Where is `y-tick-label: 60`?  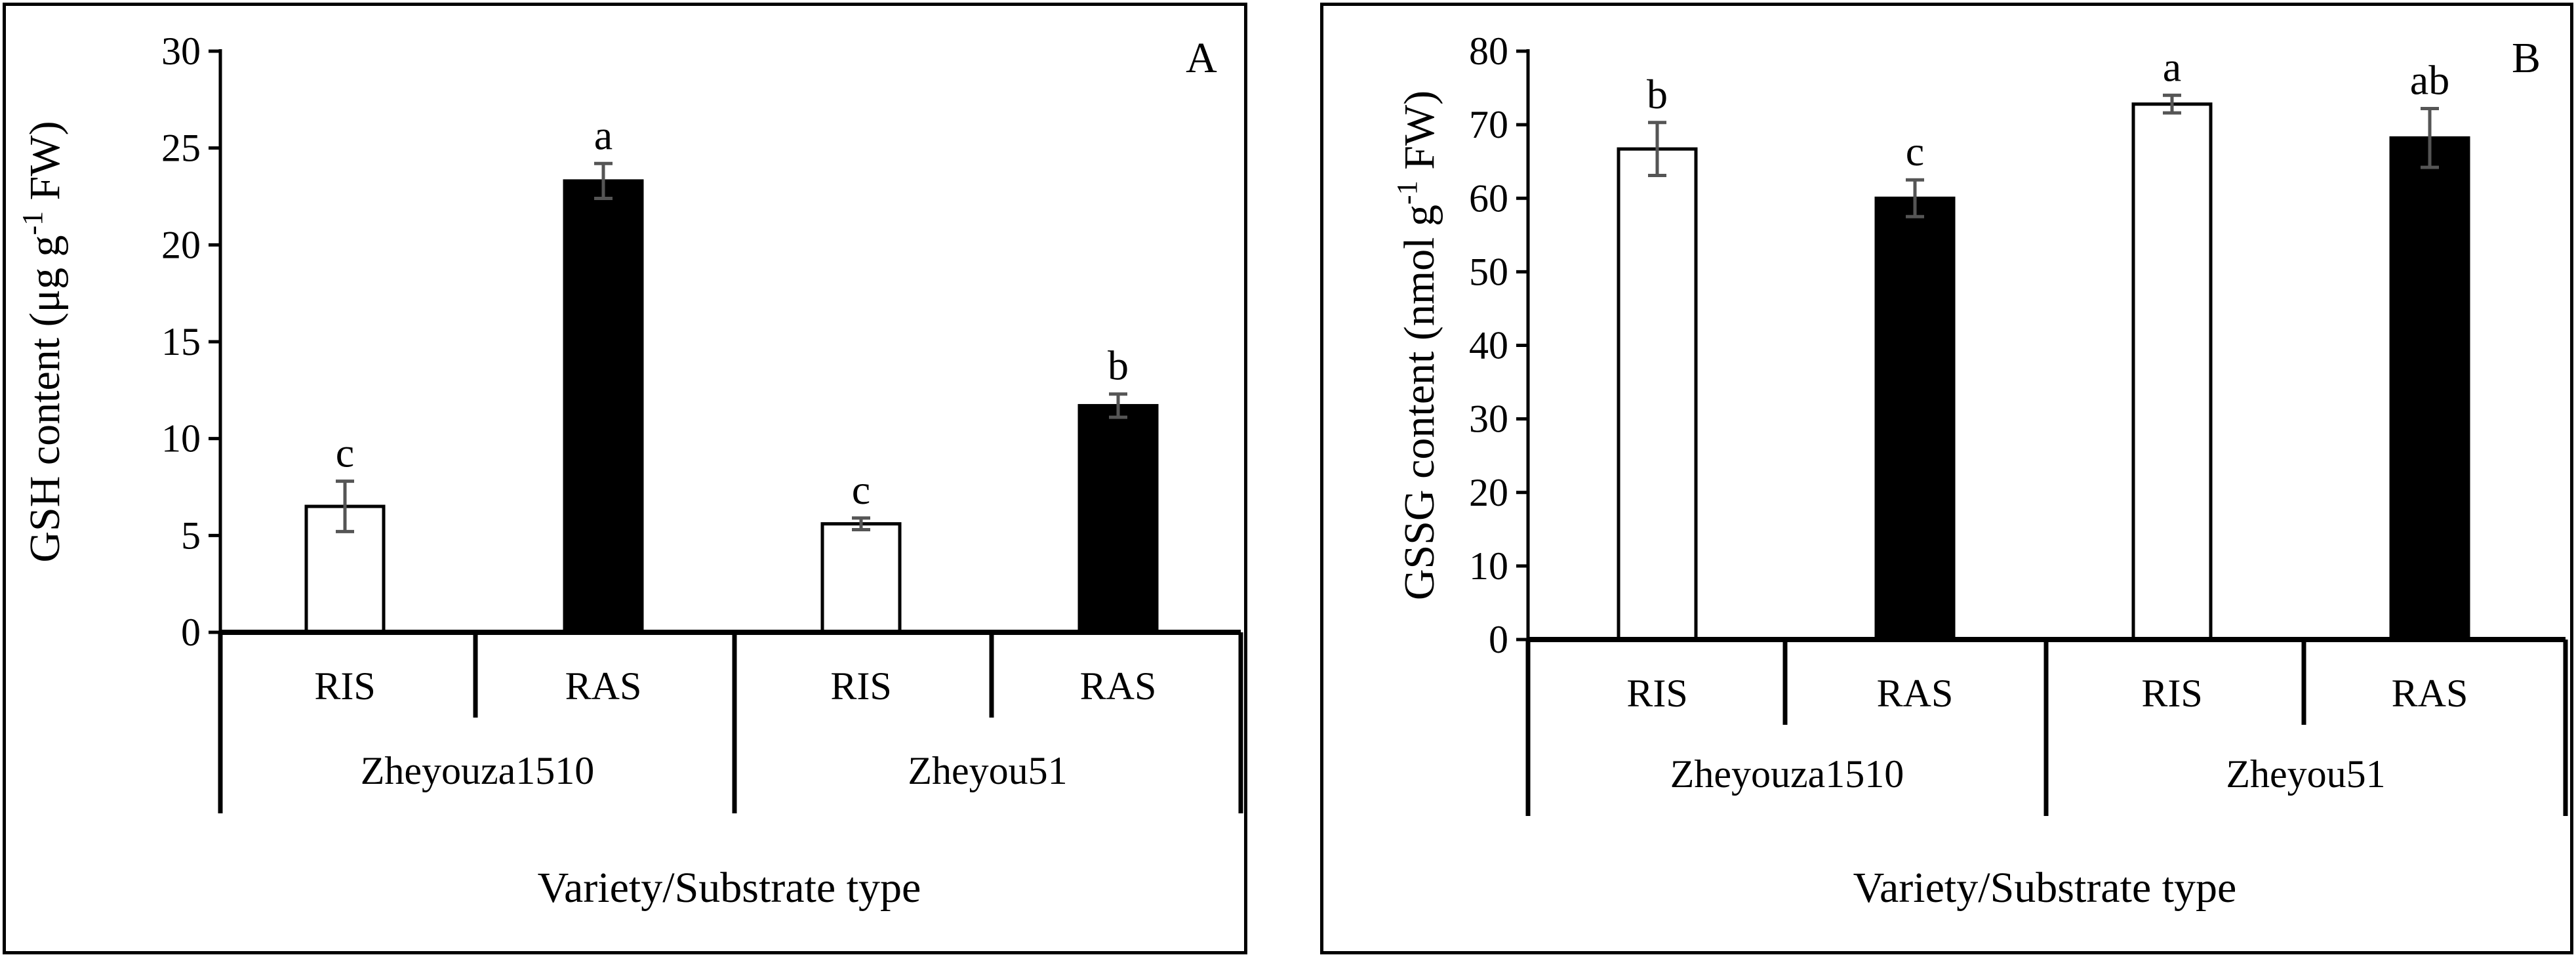
y-tick-label: 60 is located at coordinates (1488, 198).